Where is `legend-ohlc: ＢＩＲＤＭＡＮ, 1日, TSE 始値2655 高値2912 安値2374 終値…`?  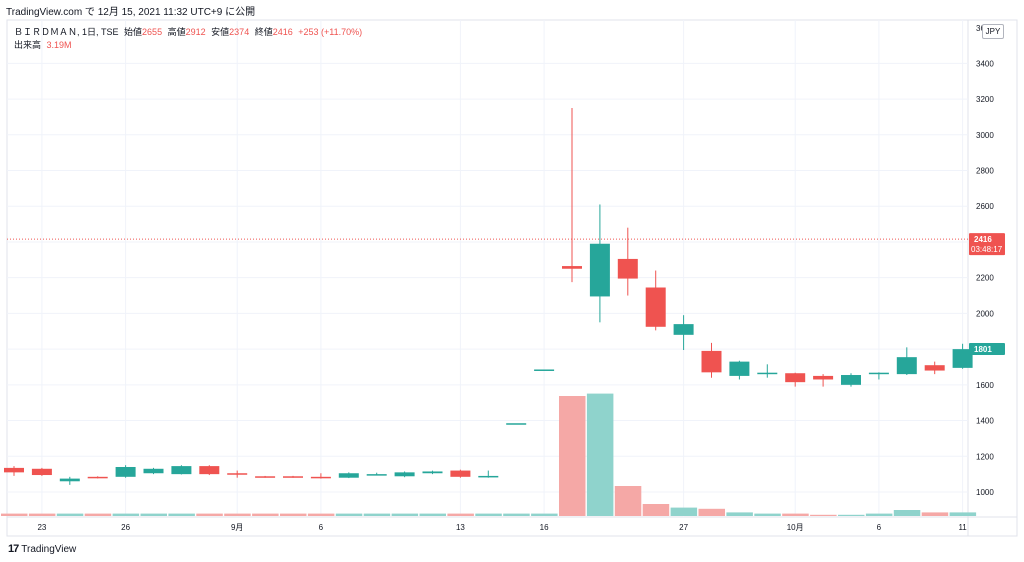
legend-ohlc: ＢＩＲＤＭＡＮ, 1日, TSE 始値2655 高値2912 安値2374 終値… is located at coordinates (188, 31).